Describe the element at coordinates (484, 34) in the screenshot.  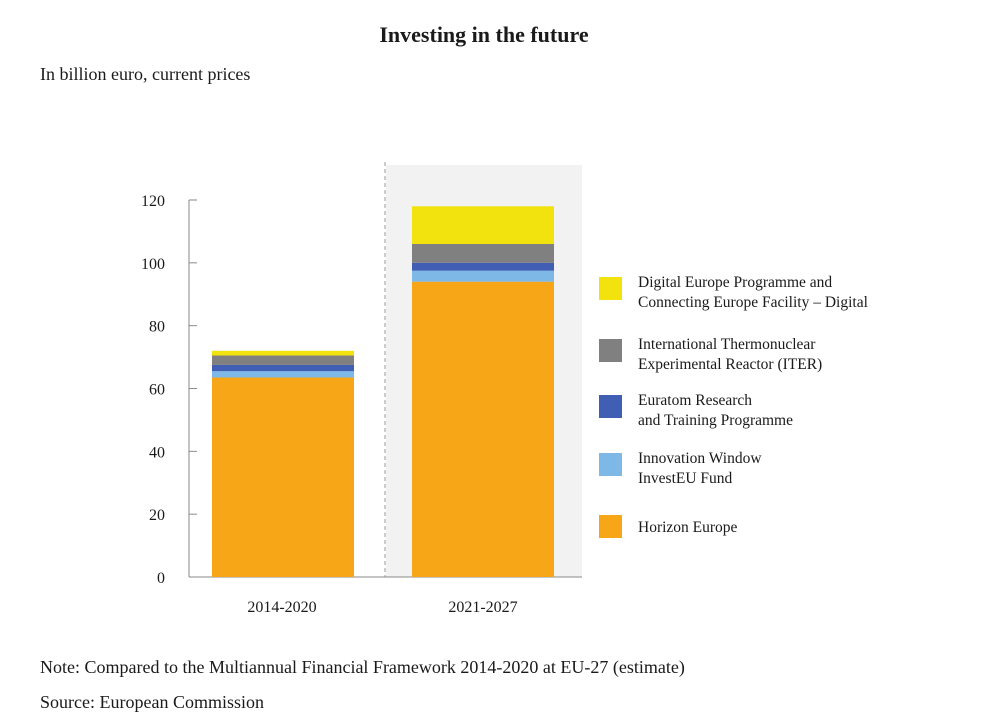
I see `chart-title: Investing in the future` at that location.